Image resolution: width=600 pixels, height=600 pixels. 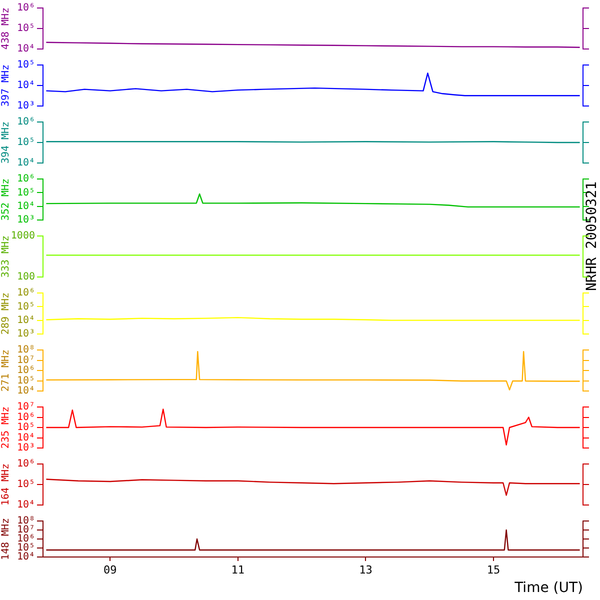 What do you see at coordinates (238, 569) in the screenshot?
I see `x-tick-label: 11` at bounding box center [238, 569].